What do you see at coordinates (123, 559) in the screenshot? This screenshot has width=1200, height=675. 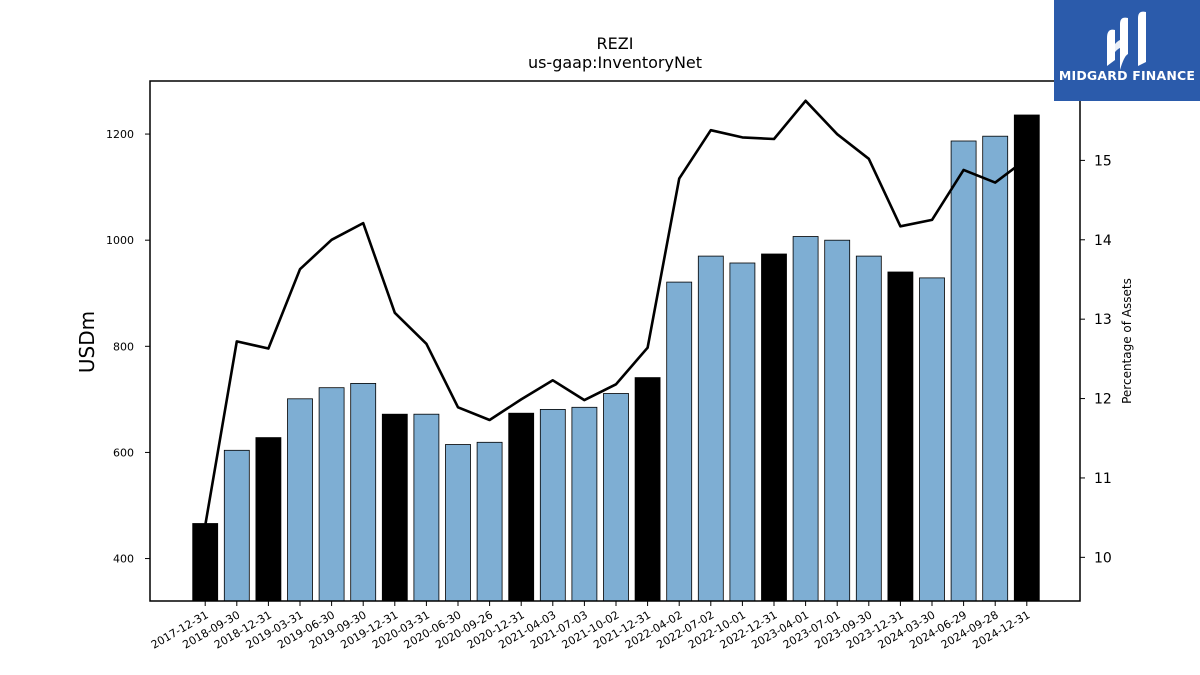 I see `y-tick-label: 400` at bounding box center [123, 559].